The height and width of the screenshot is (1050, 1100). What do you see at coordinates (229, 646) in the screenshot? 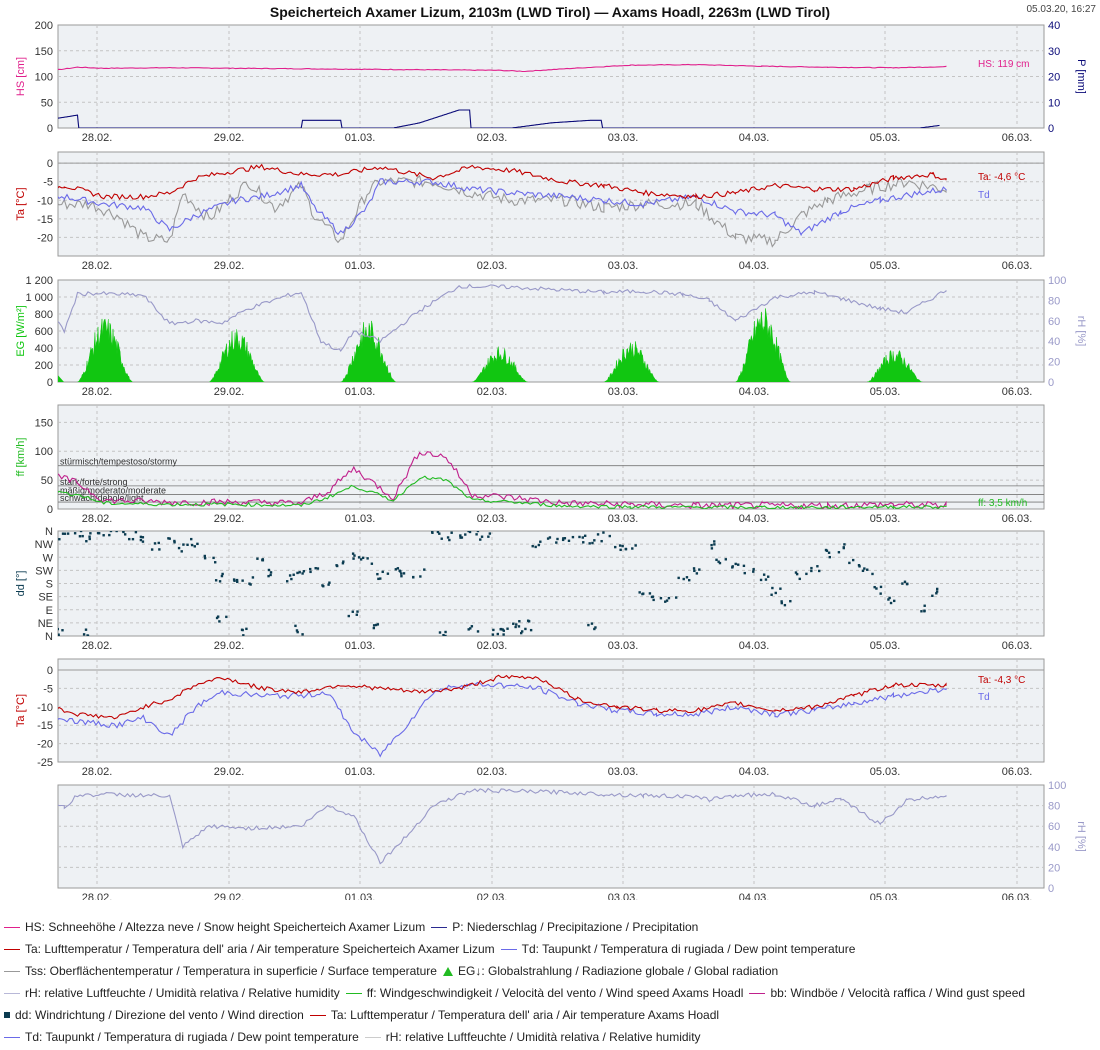
I see `wind-dir-panel-x-tick-label: 29.02.` at bounding box center [229, 646].